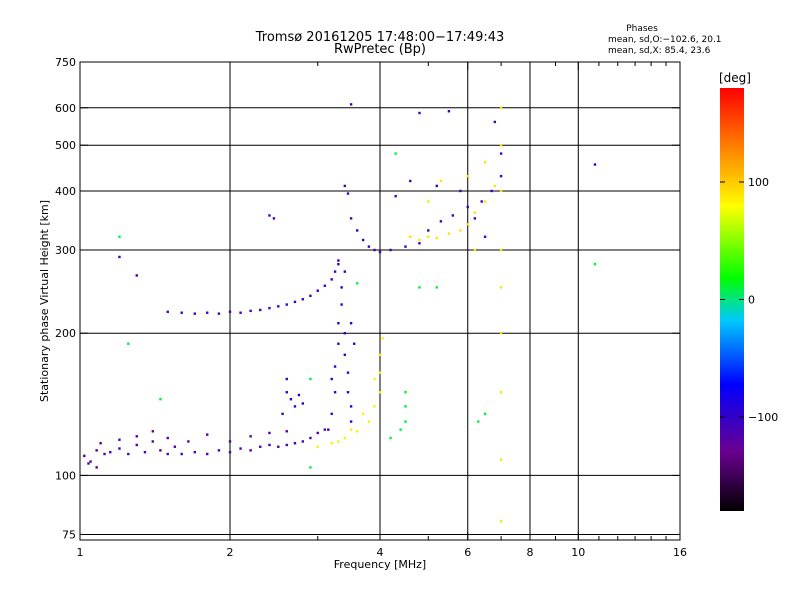  I want to click on x-tick-label: 10, so click(578, 552).